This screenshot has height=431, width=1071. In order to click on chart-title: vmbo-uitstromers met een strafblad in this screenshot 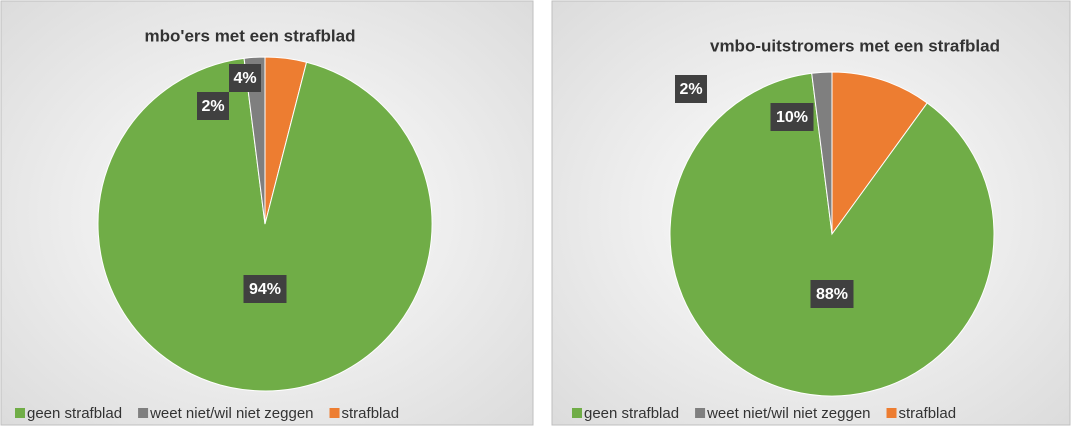, I will do `click(855, 45)`.